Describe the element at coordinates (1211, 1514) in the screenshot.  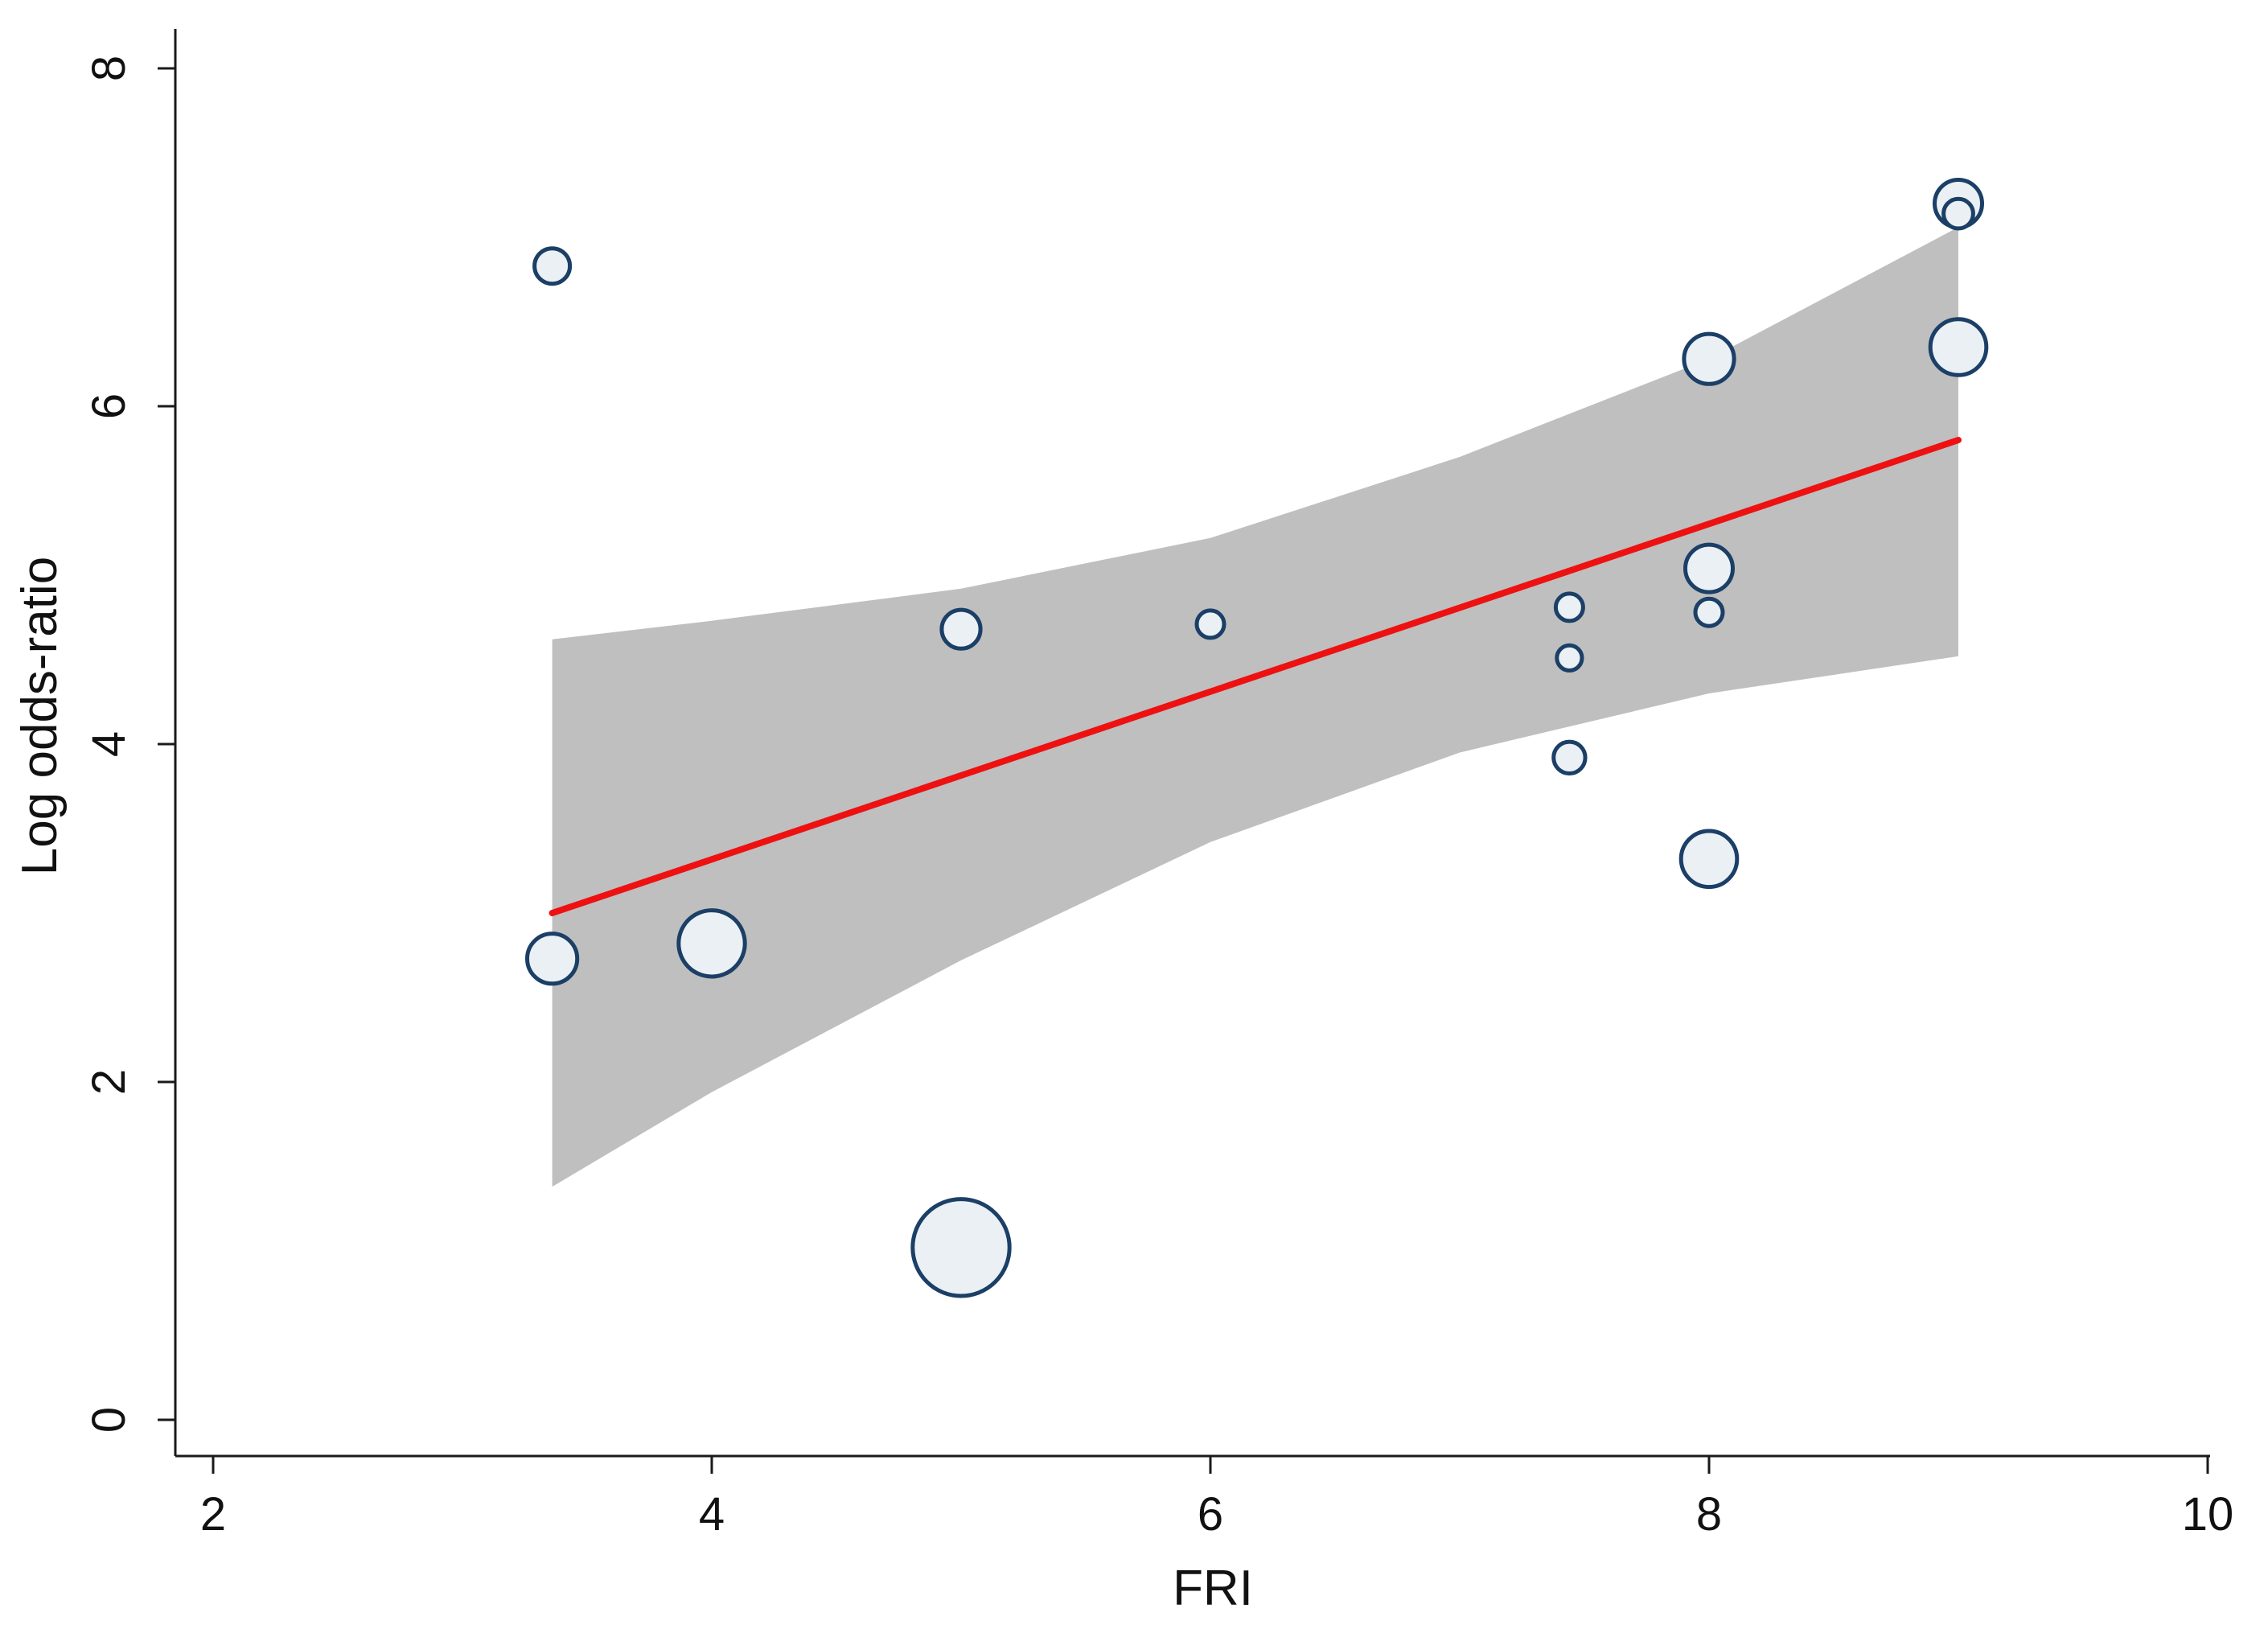
I see `x-tick-label-6: 6` at that location.